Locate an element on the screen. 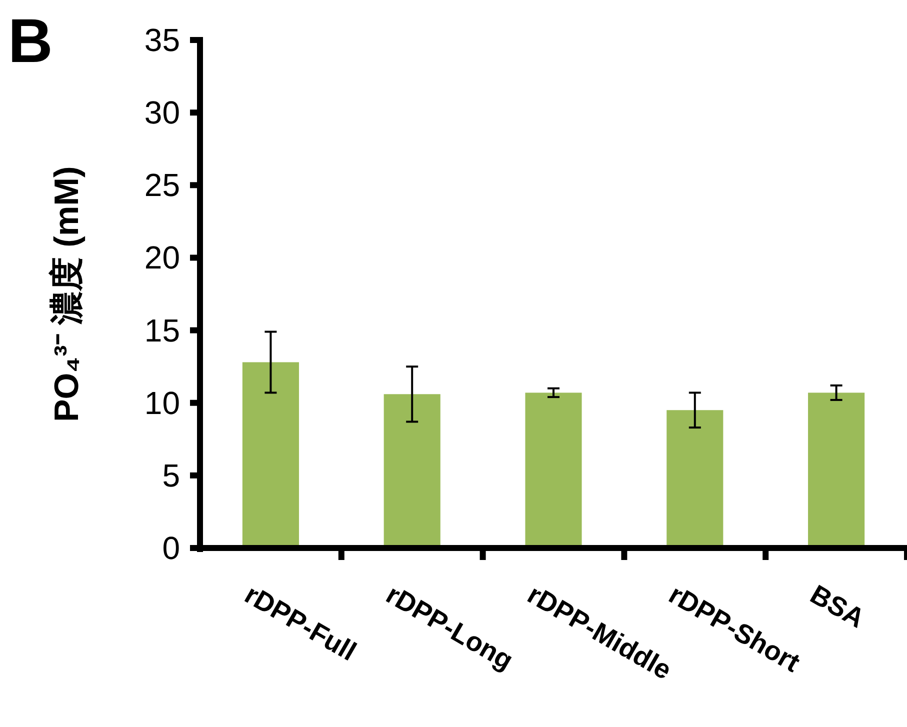 The image size is (907, 727). x-tick-label: BSA is located at coordinates (837, 606).